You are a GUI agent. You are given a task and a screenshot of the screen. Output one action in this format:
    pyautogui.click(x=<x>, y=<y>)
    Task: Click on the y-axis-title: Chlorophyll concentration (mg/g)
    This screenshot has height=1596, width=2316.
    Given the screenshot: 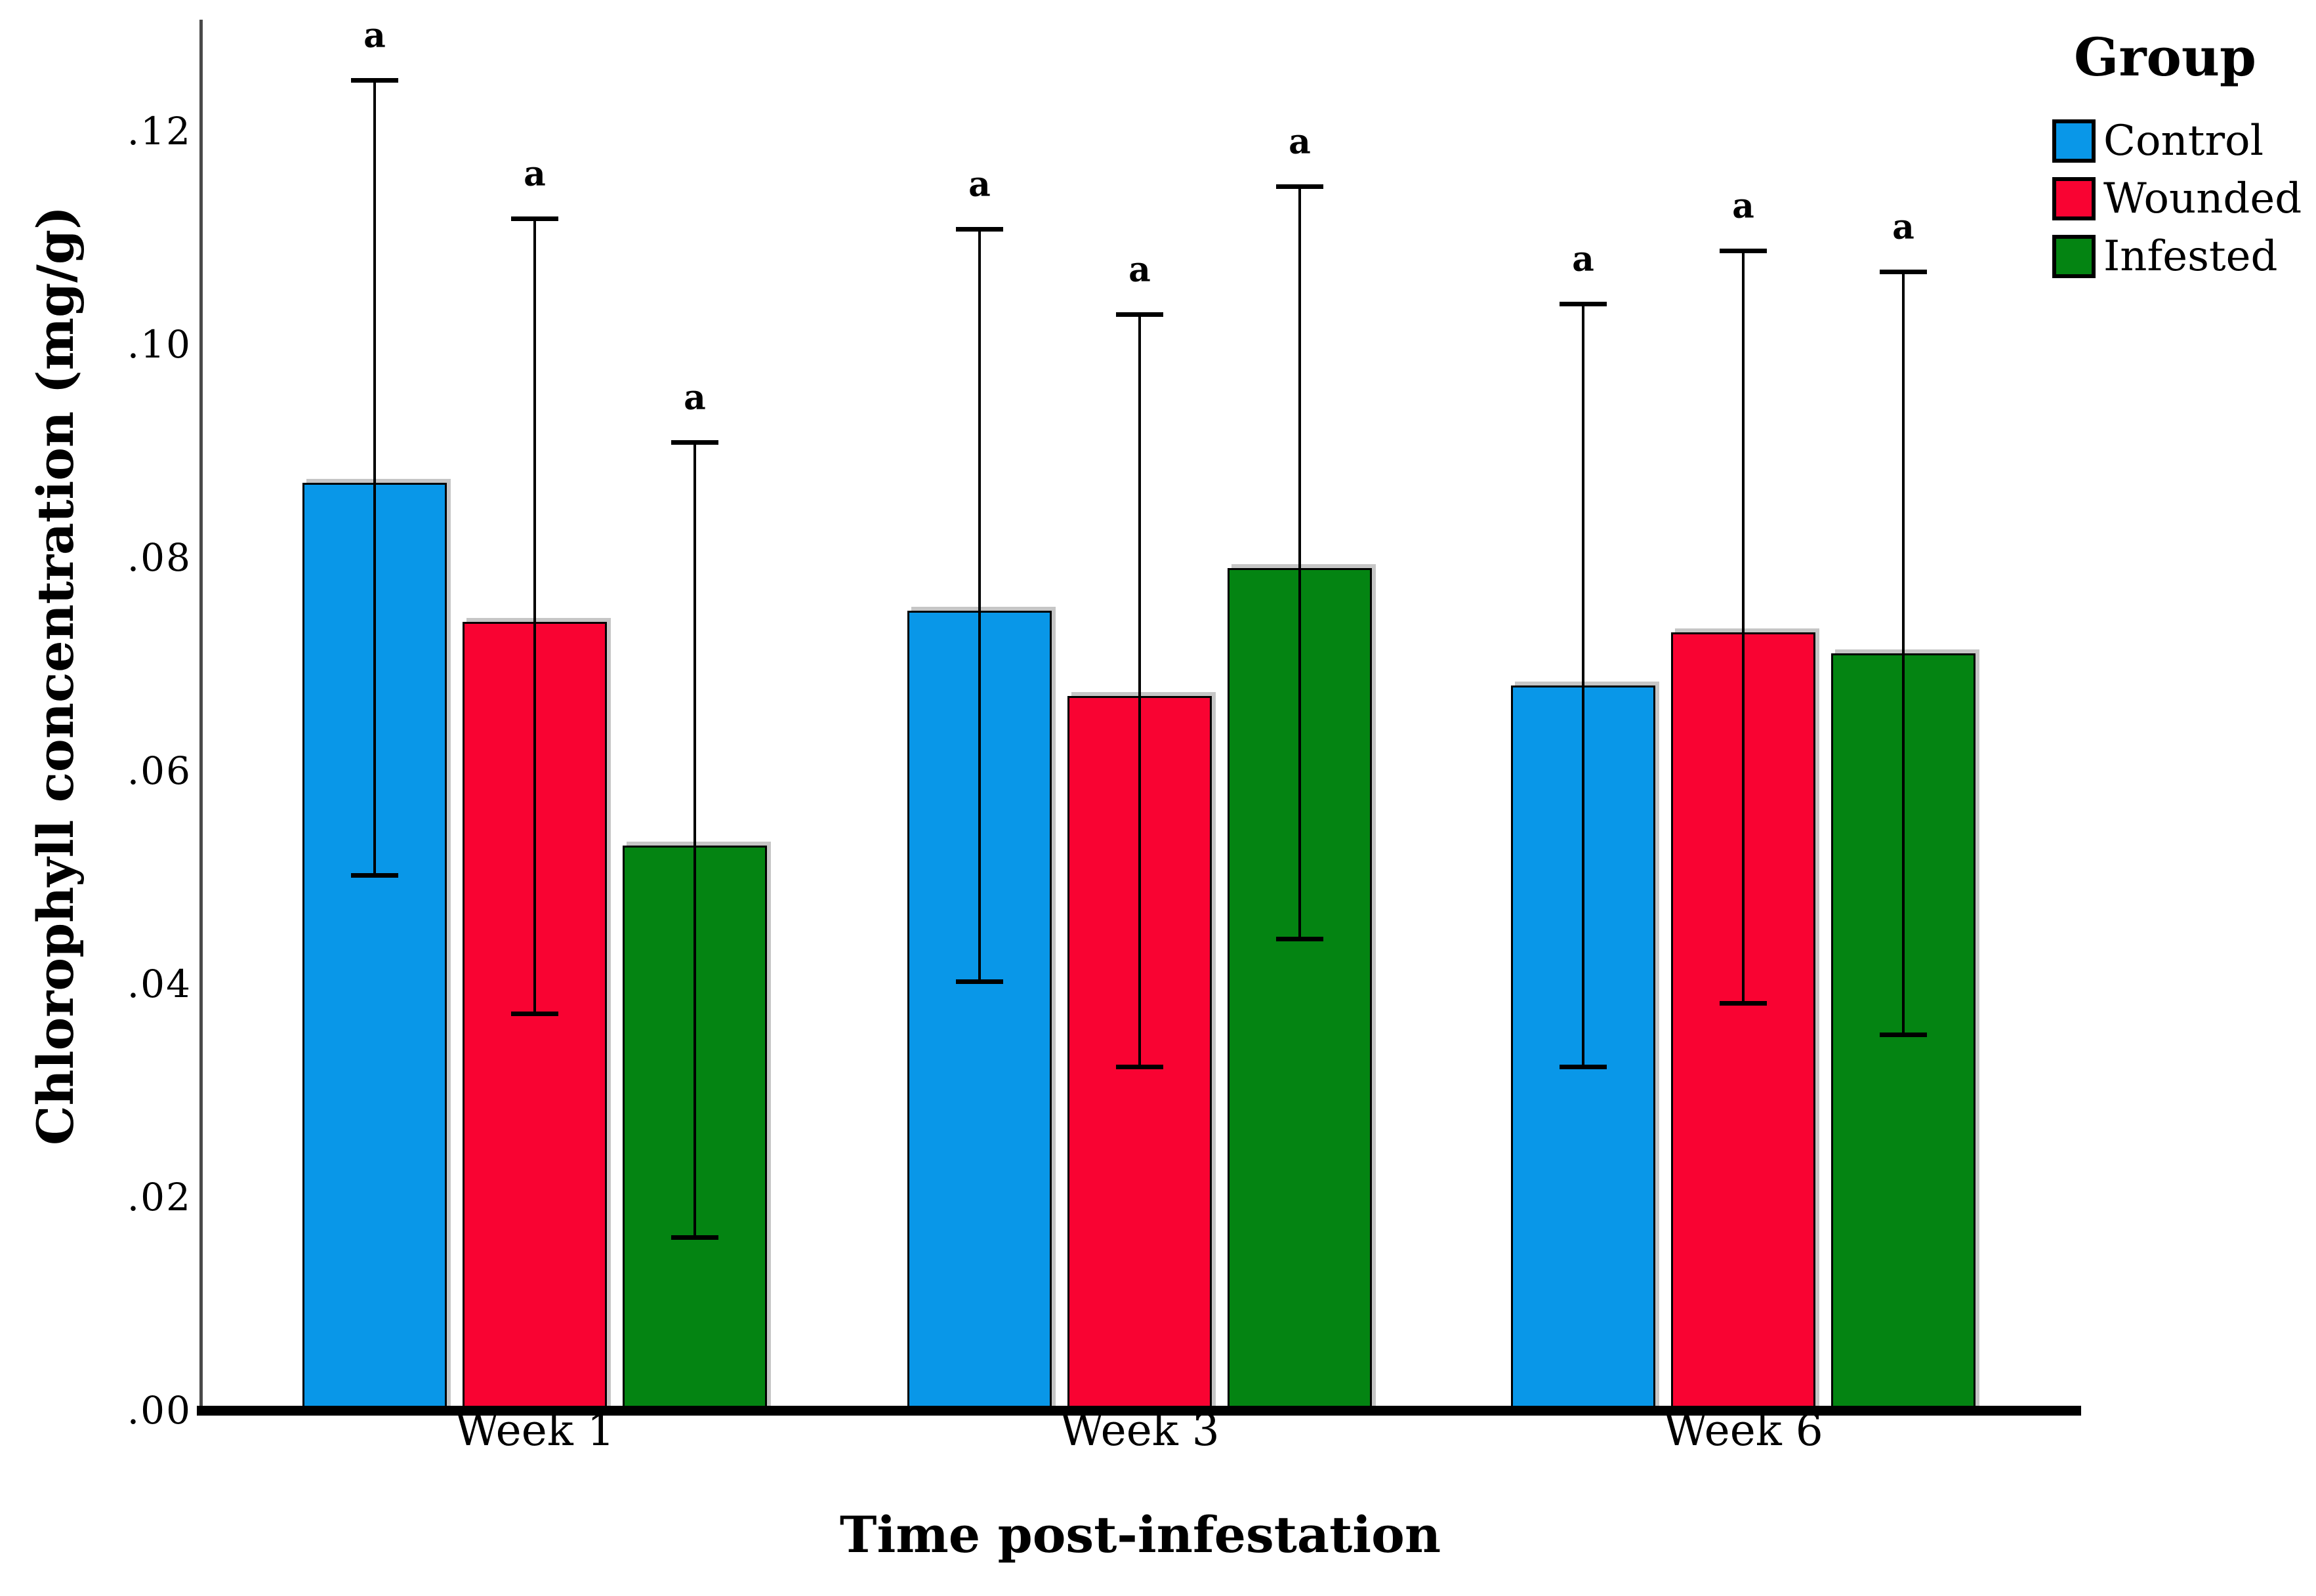 What is the action you would take?
    pyautogui.click(x=55, y=675)
    